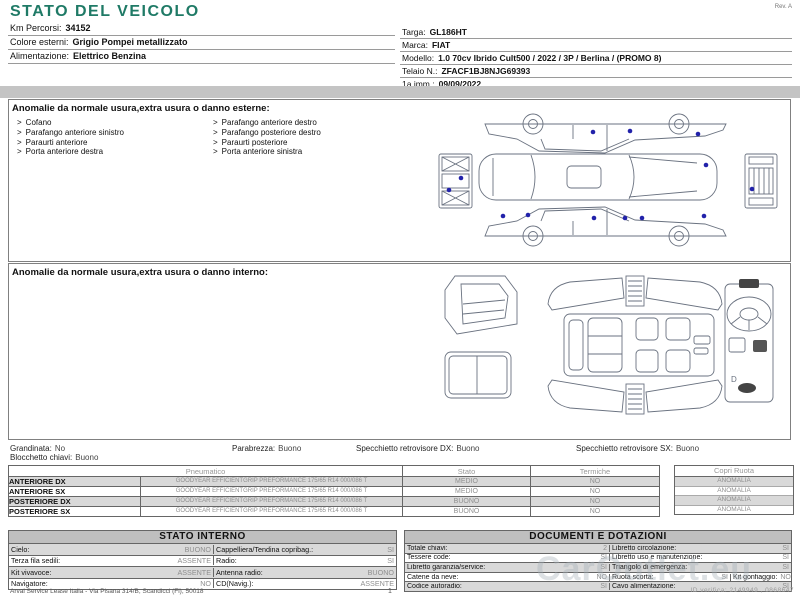 The image size is (800, 600). What do you see at coordinates (226, 561) in the screenshot?
I see `field-label: Radio:` at bounding box center [226, 561].